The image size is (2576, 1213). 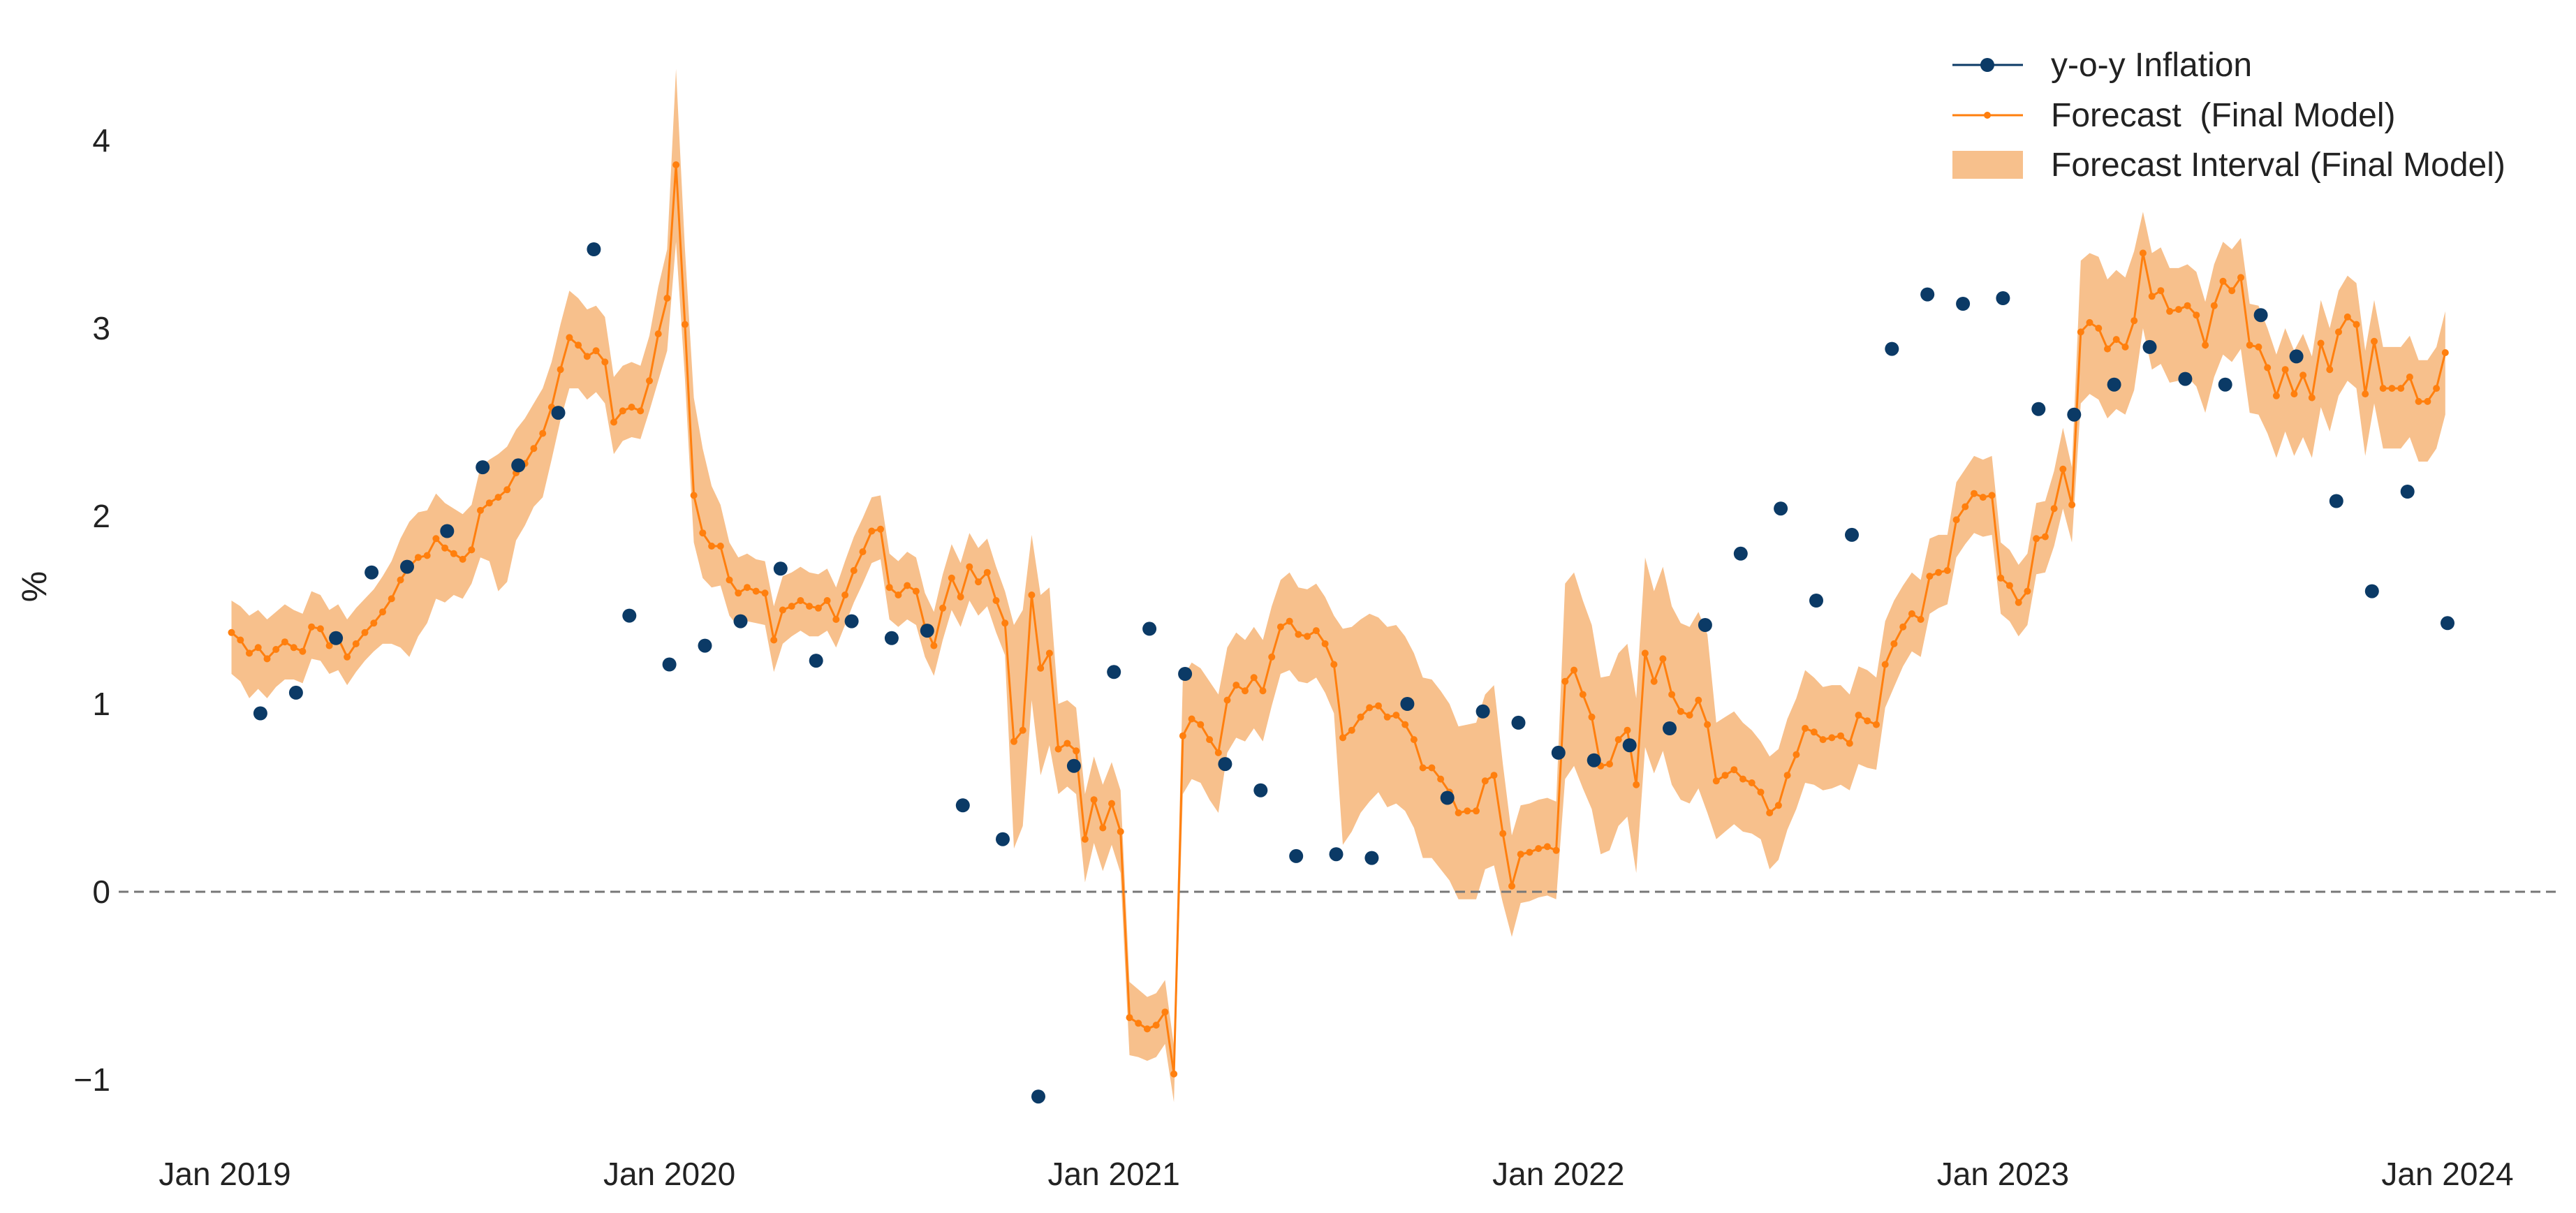 What do you see at coordinates (101, 704) in the screenshot?
I see `y-tick-label: 1` at bounding box center [101, 704].